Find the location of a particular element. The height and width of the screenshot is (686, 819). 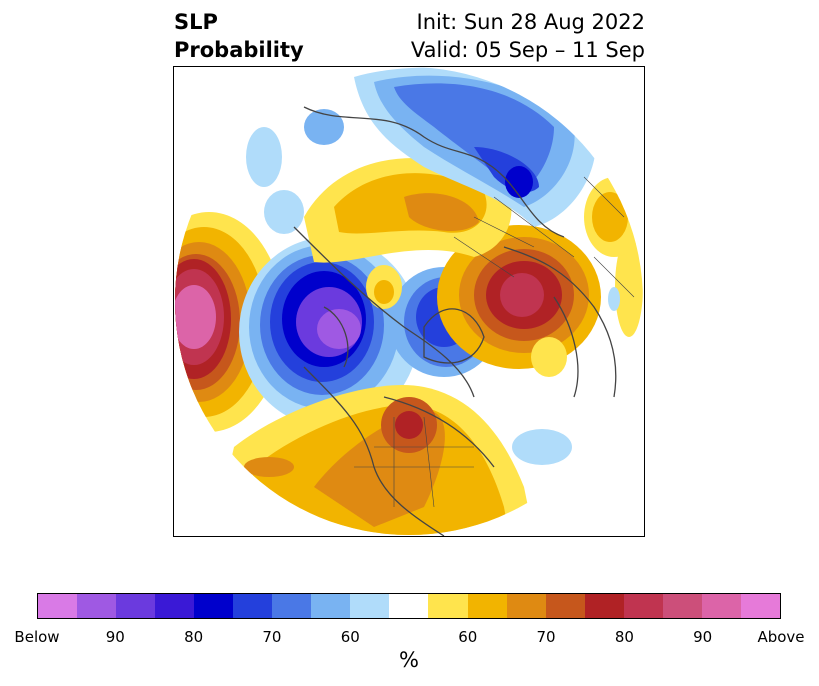

colorbar-tick-label: Below is located at coordinates (37, 637).